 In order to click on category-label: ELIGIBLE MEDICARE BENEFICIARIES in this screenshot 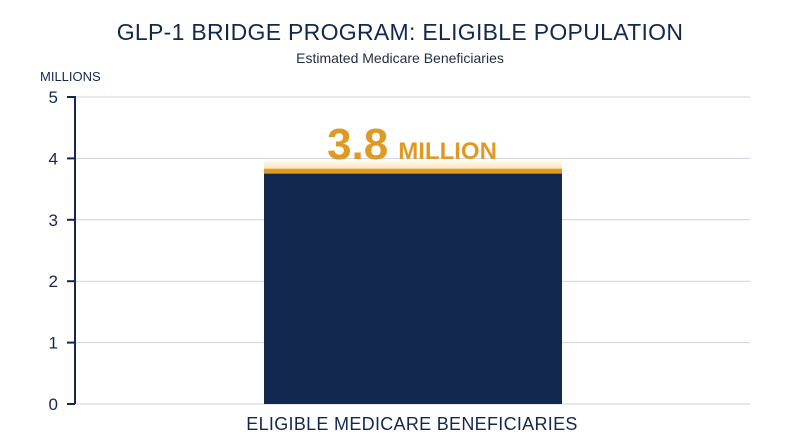, I will do `click(411, 424)`.